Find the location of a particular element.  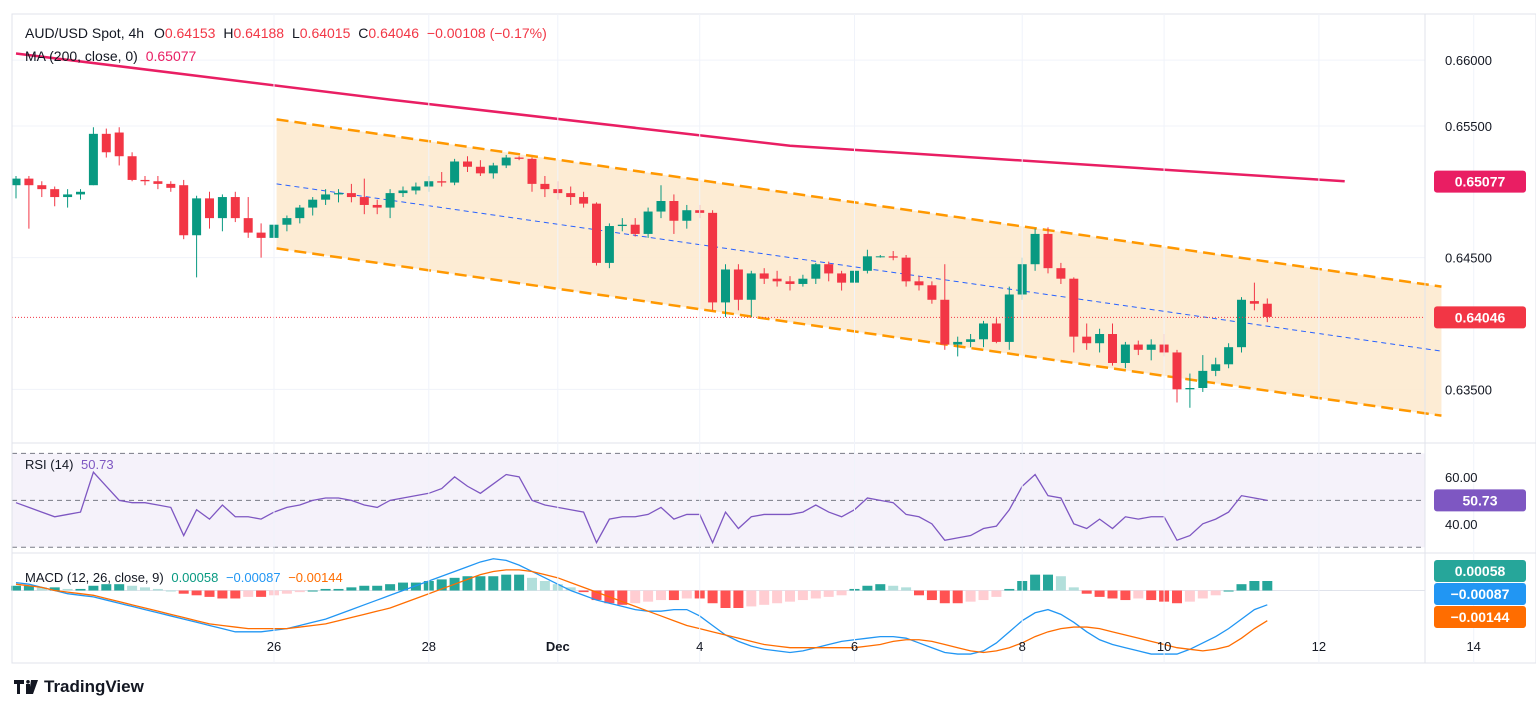

macd-hist-badge is located at coordinates (1480, 571).